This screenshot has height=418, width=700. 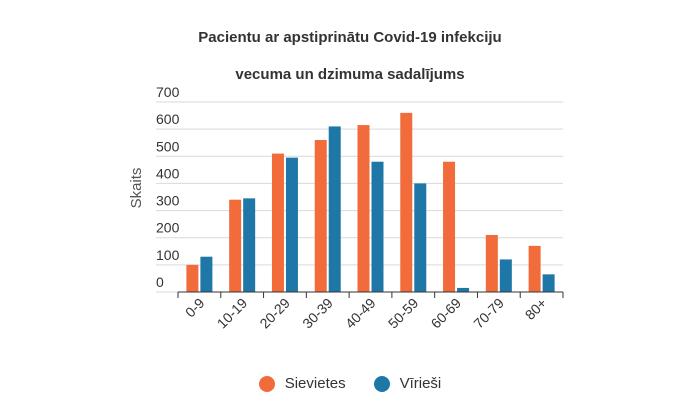 I want to click on bar-sievietes-80+, so click(x=534, y=268).